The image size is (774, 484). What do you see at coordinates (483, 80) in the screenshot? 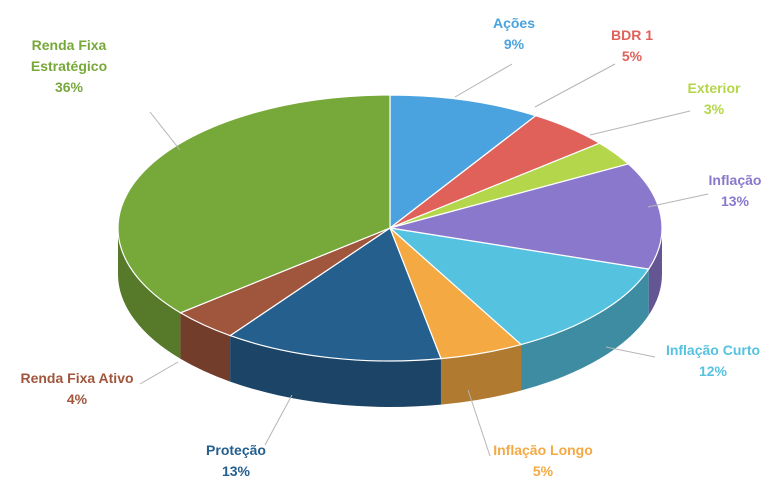
I see `leader-line-acoes` at bounding box center [483, 80].